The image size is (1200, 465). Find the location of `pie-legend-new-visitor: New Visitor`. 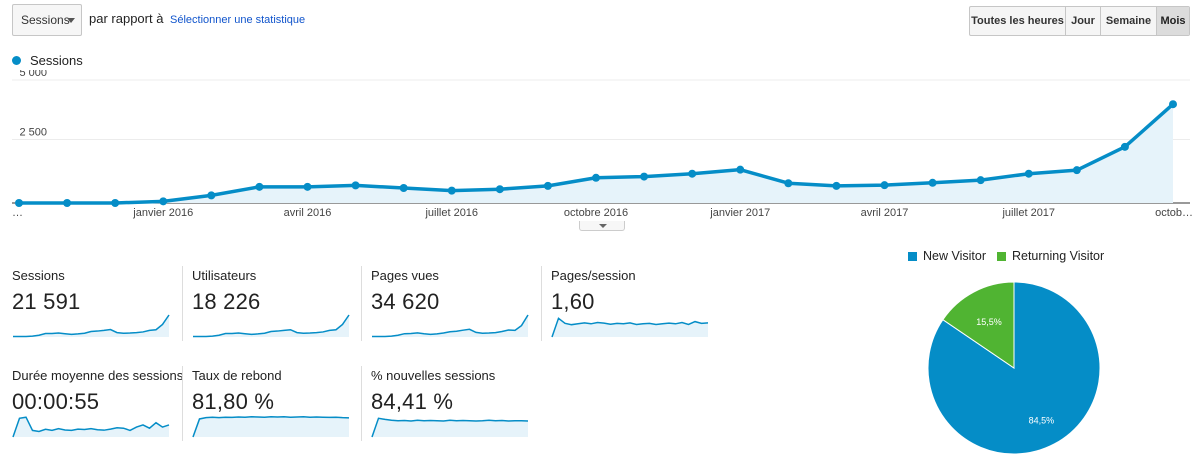

pie-legend-new-visitor: New Visitor is located at coordinates (947, 256).